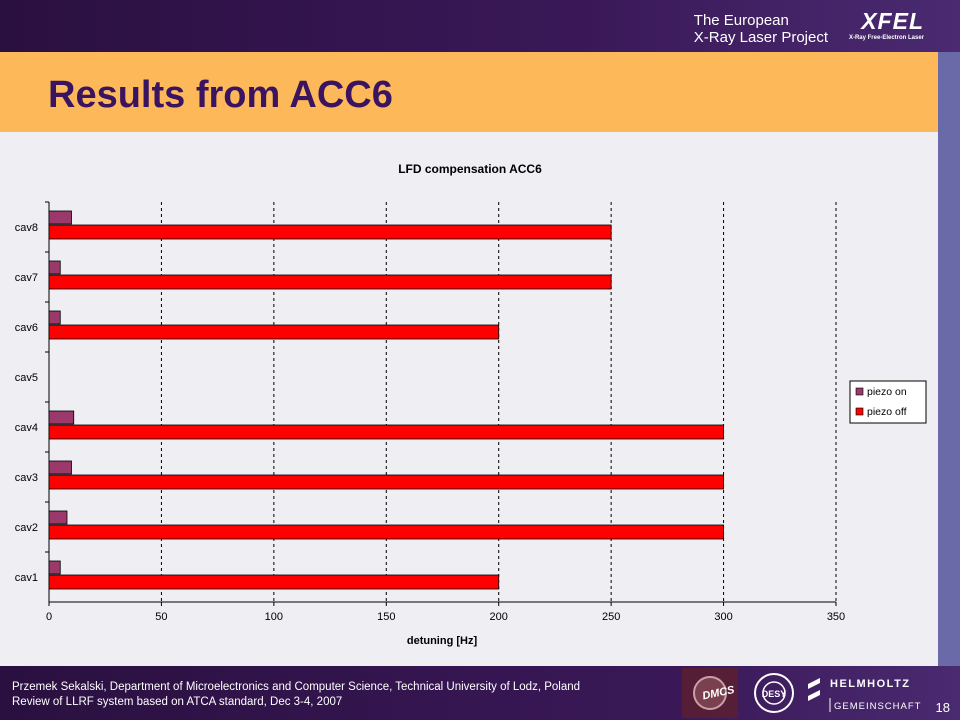 Image resolution: width=960 pixels, height=720 pixels. I want to click on helmholtz-logo-text: HELMHOLTZ, so click(870, 684).